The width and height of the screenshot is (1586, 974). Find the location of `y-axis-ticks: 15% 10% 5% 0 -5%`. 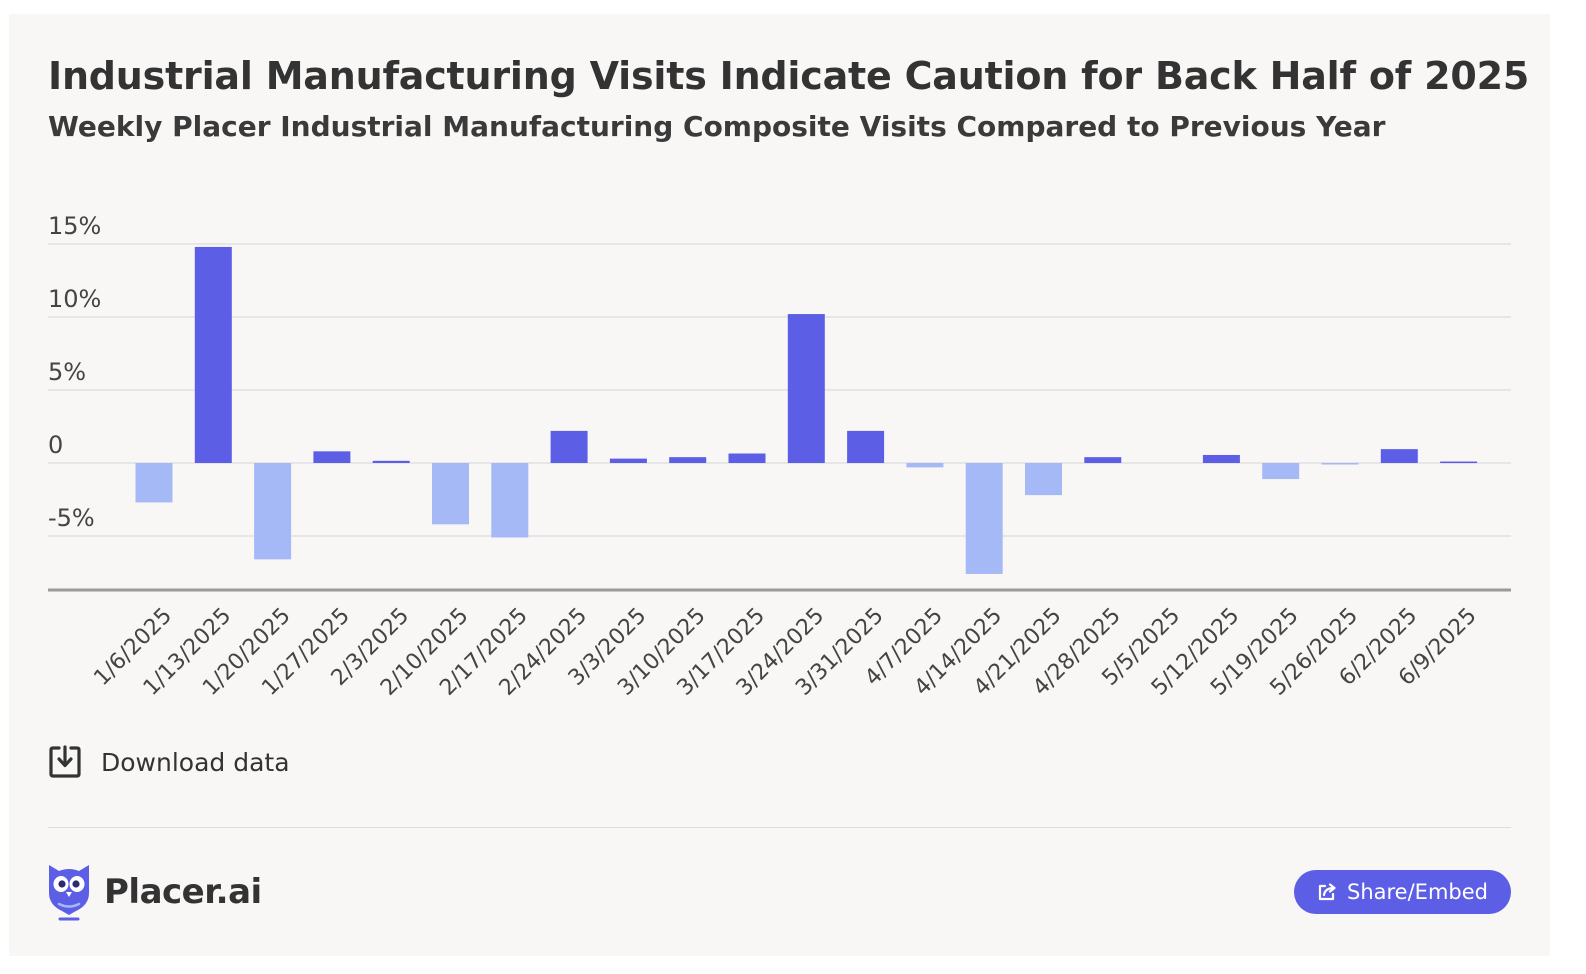

y-axis-ticks: 15% 10% 5% 0 -5% is located at coordinates (74, 372).